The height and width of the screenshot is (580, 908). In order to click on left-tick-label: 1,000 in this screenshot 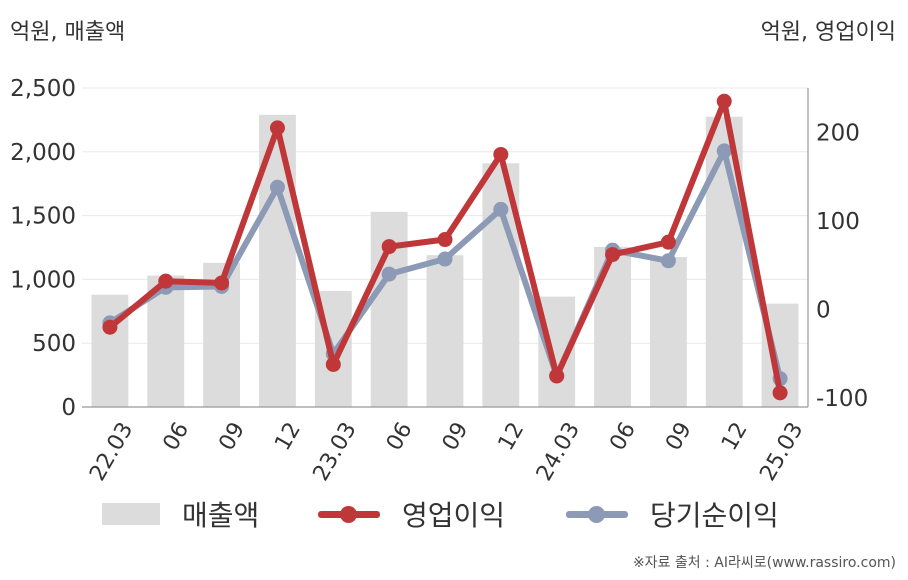, I will do `click(43, 280)`.